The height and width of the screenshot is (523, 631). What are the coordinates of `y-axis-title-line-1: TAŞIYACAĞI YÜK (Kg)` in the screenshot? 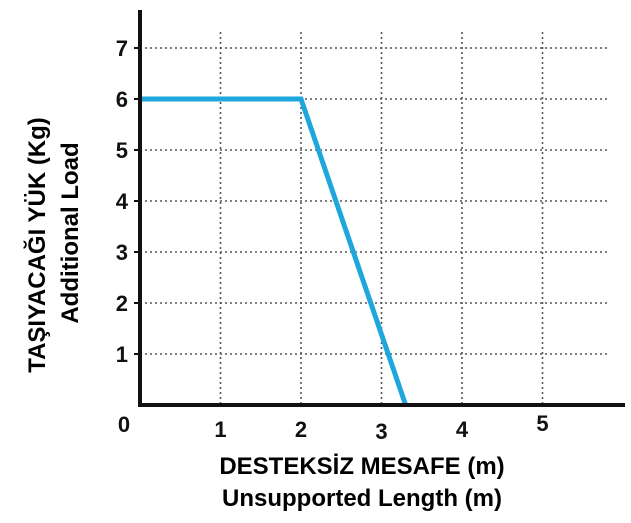 It's located at (37, 245).